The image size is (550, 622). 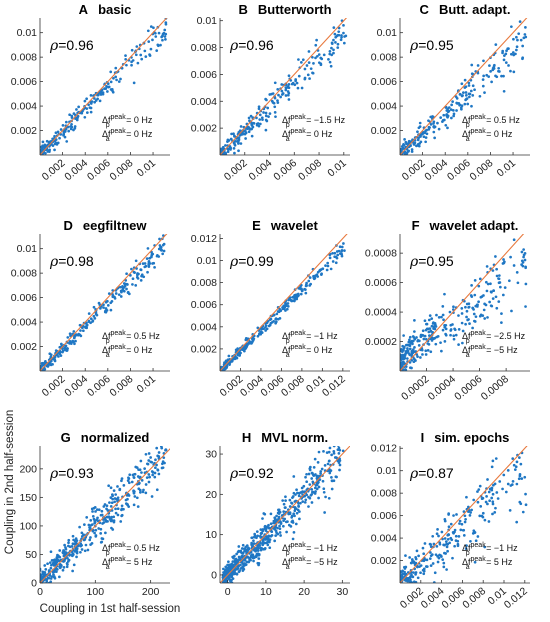 I want to click on delta-f-a: Δfpeak a = 0 Hz, so click(x=307, y=351).